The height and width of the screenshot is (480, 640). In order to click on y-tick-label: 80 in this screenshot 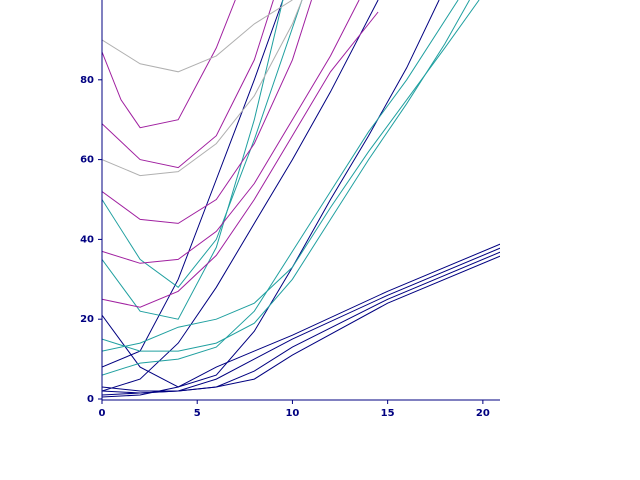, I will do `click(87, 80)`.